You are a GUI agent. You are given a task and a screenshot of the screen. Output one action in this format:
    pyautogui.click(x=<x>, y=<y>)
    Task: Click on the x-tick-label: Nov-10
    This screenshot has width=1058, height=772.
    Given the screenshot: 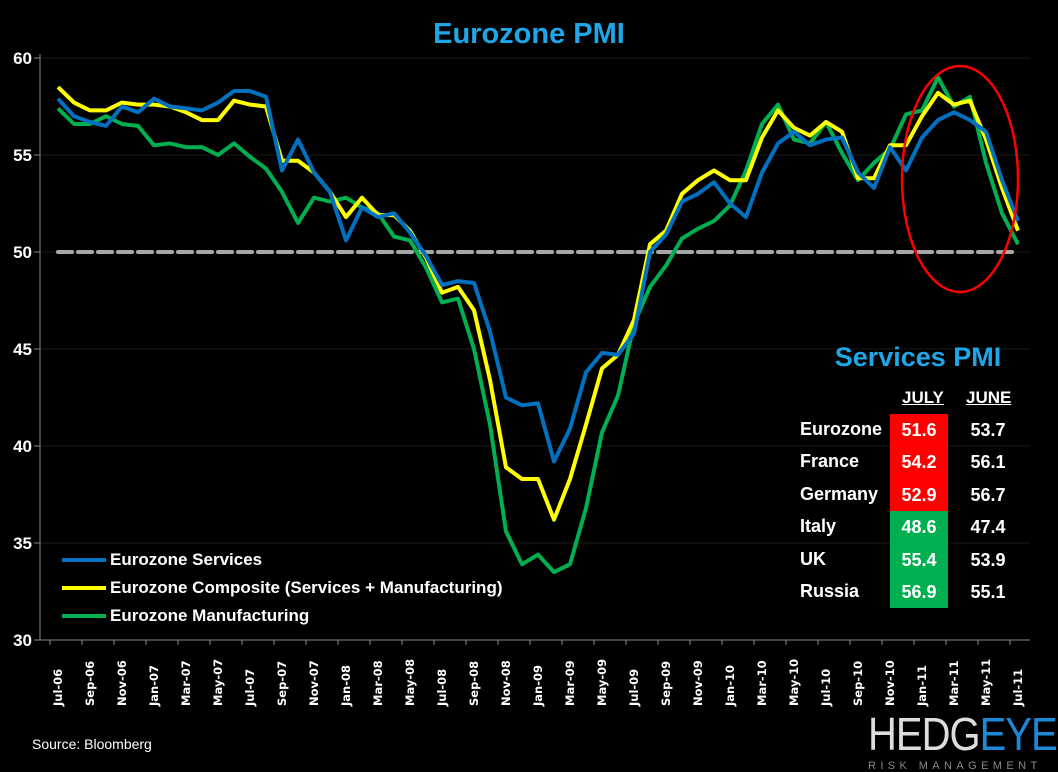 What is the action you would take?
    pyautogui.click(x=890, y=683)
    